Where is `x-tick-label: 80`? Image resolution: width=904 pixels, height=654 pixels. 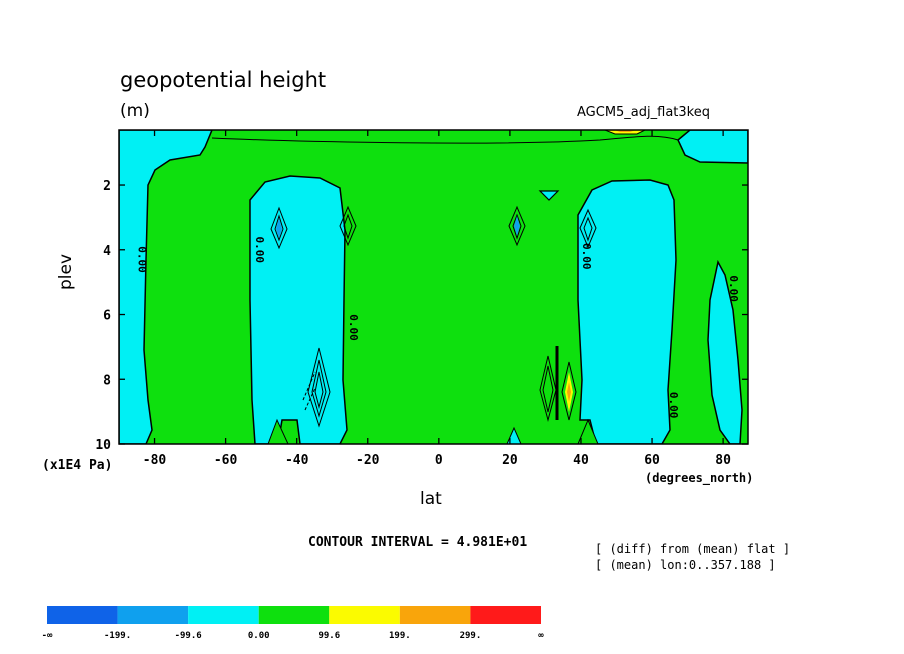 x-tick-label: 80 is located at coordinates (723, 460).